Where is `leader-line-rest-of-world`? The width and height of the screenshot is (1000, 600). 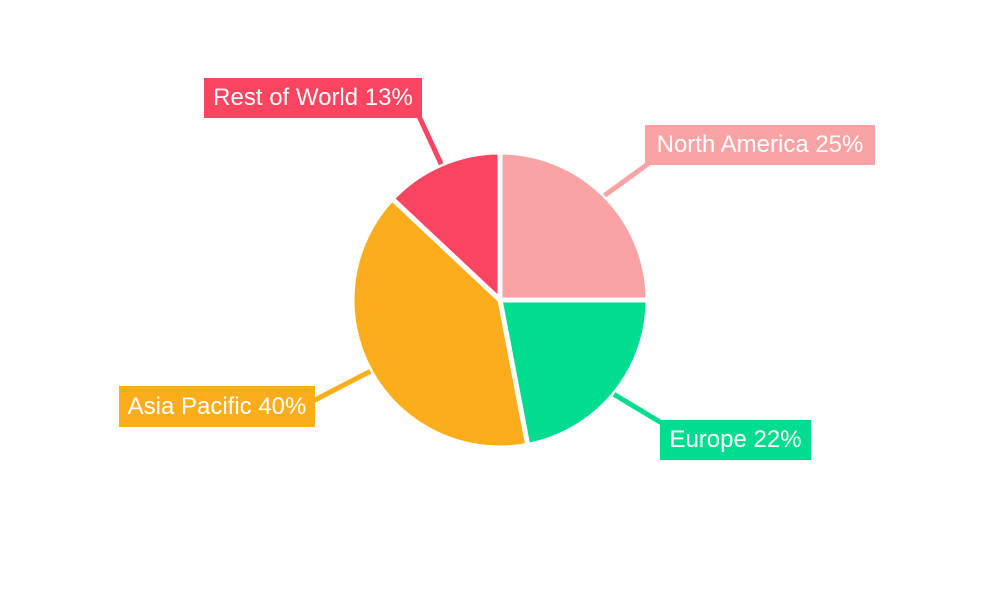 leader-line-rest-of-world is located at coordinates (429, 139).